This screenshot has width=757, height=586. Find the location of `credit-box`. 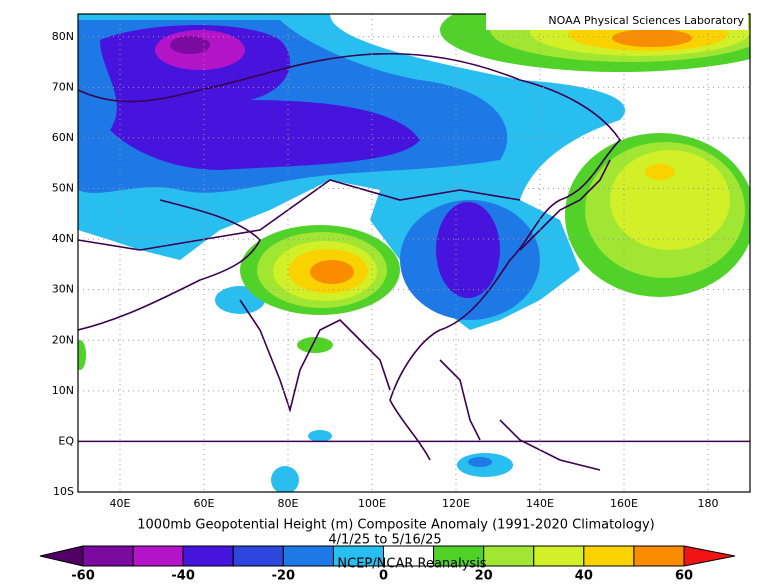

credit-box is located at coordinates (617, 21).